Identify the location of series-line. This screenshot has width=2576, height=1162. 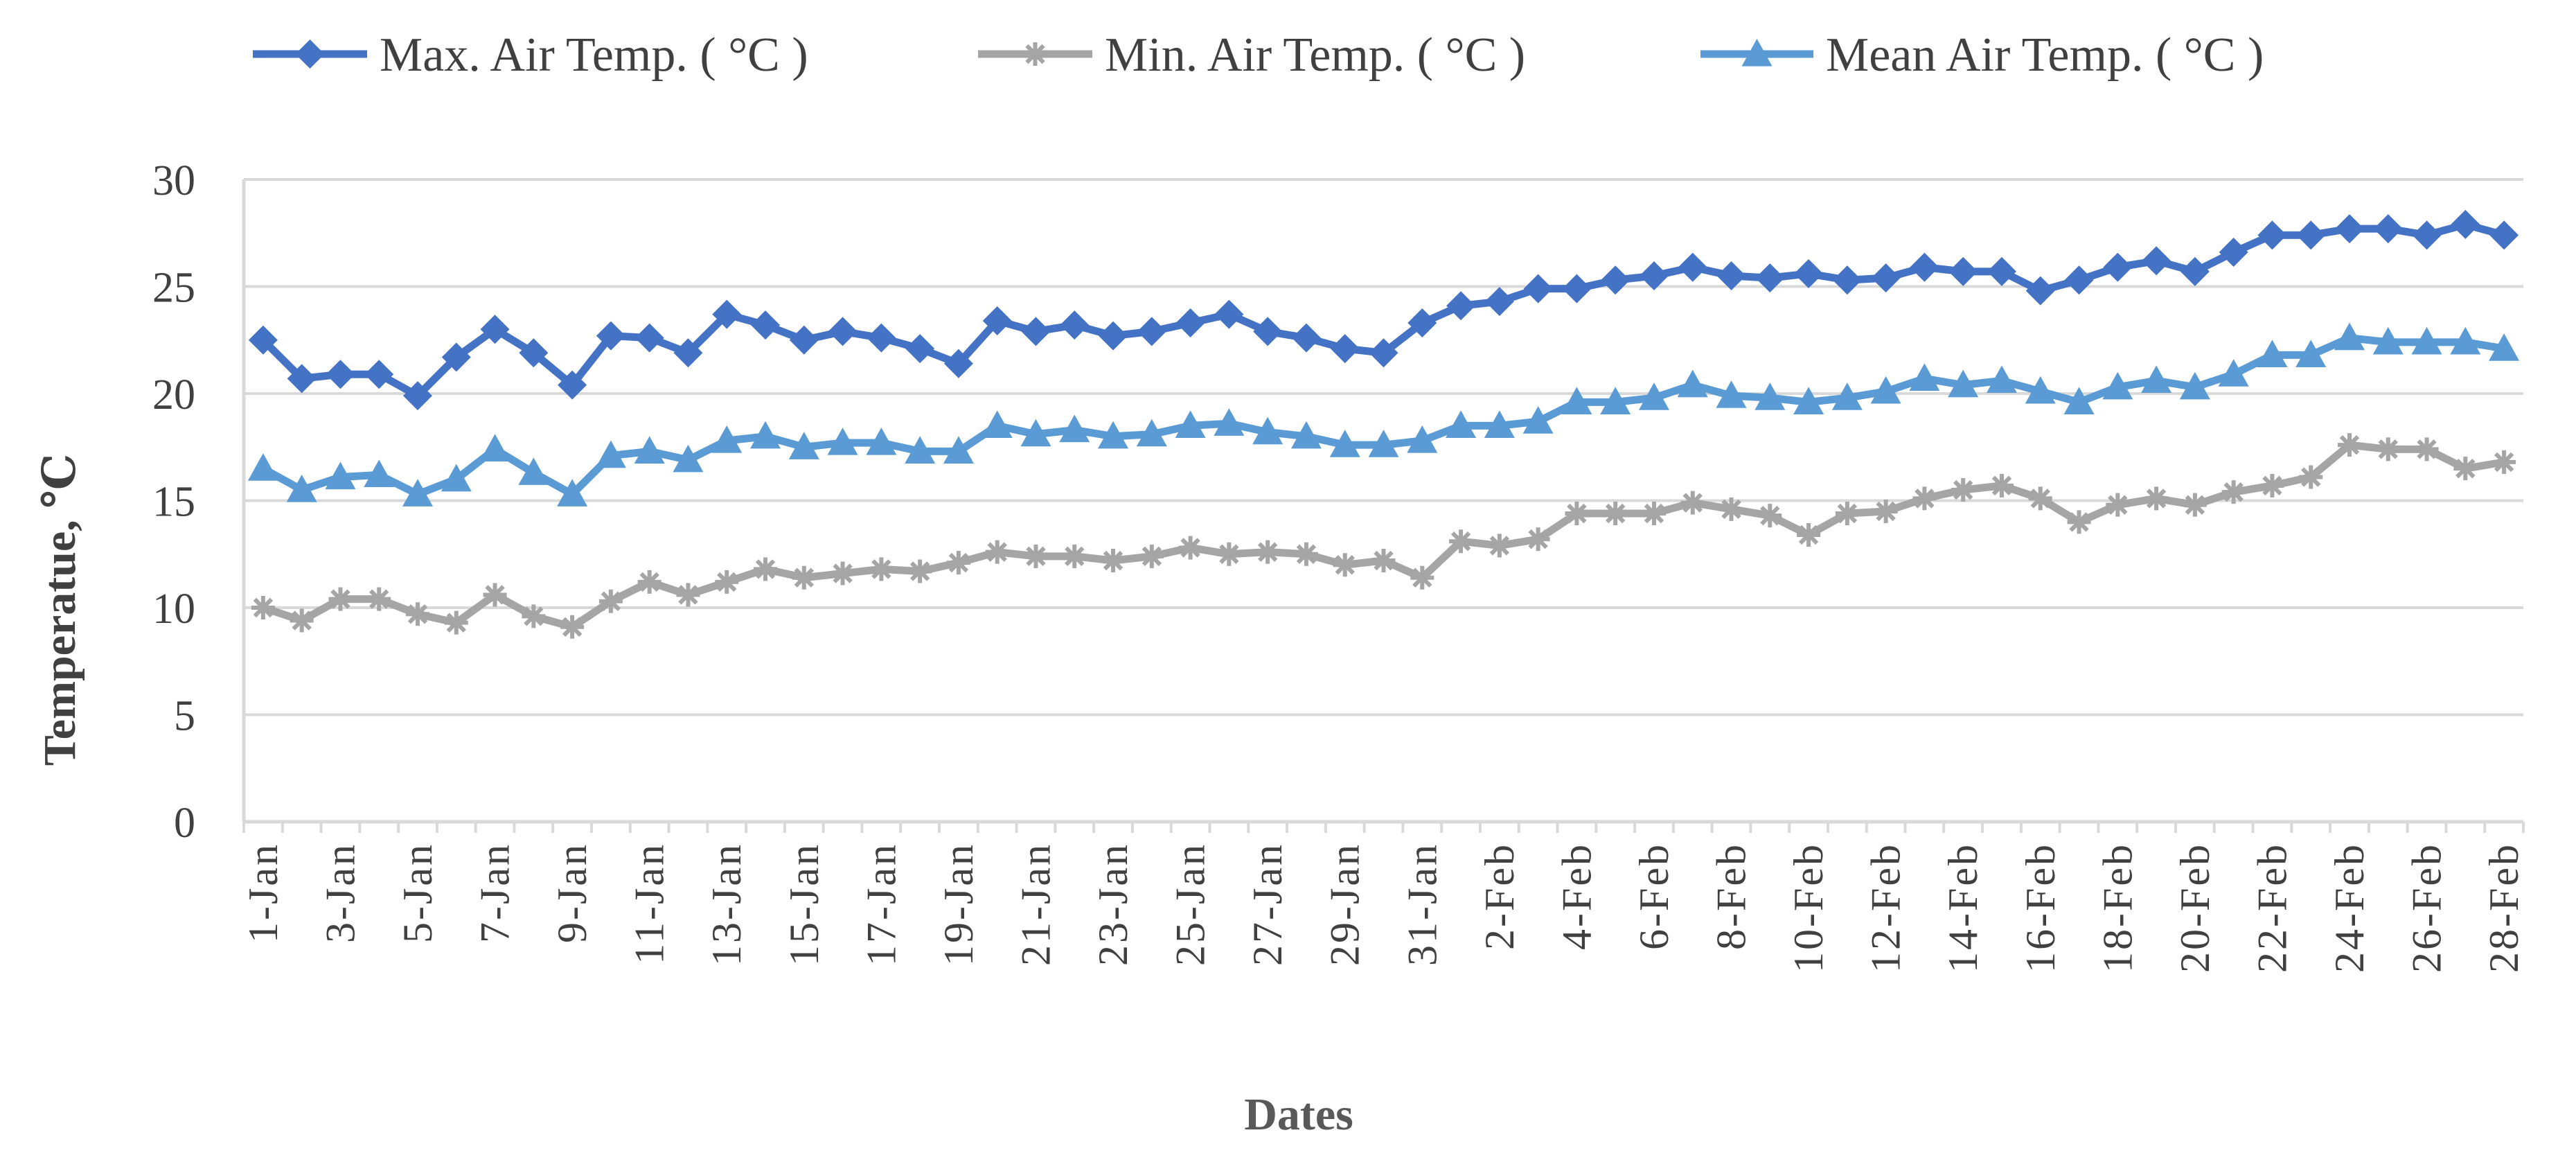
(1382, 310).